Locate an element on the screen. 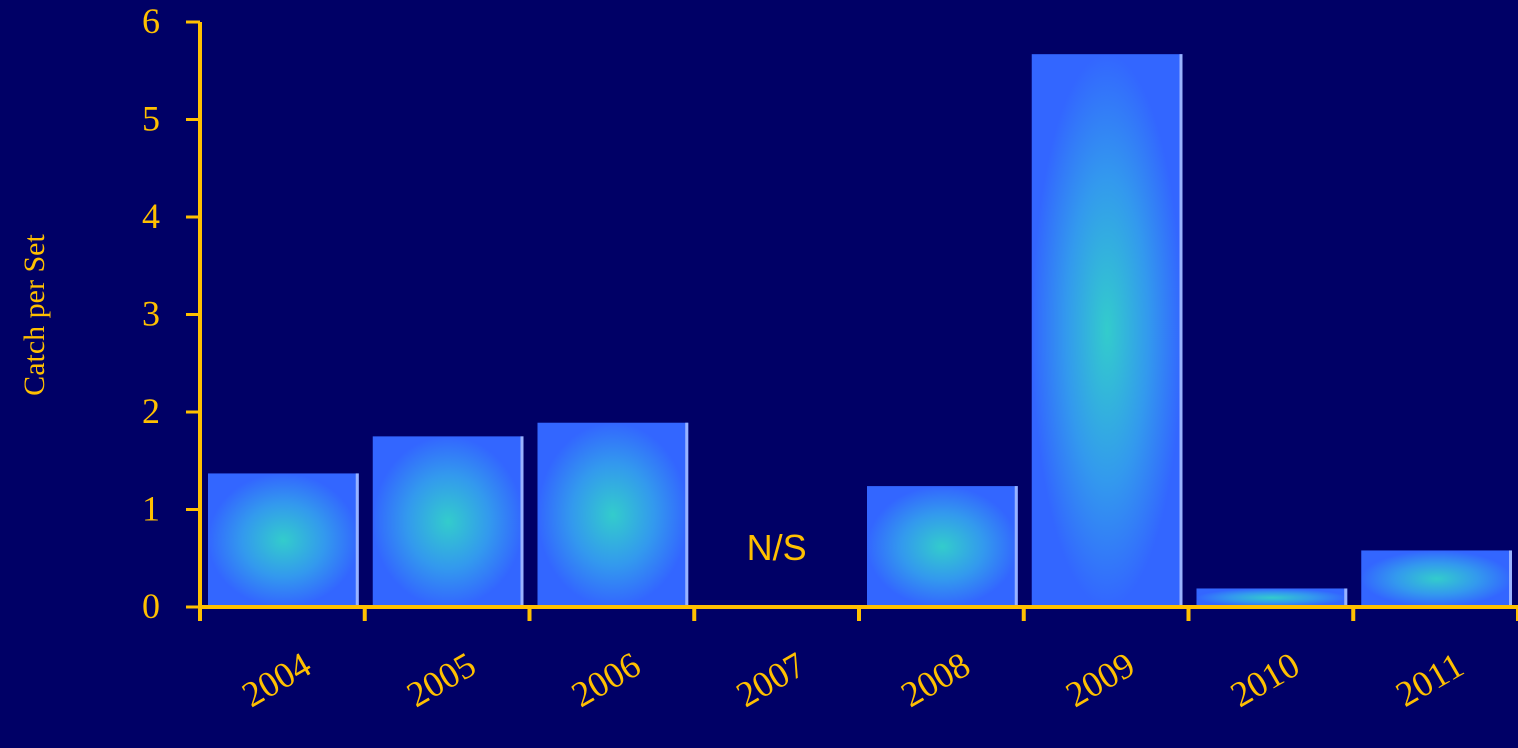 Image resolution: width=1518 pixels, height=748 pixels. y-tick-label-6: 6 is located at coordinates (151, 21).